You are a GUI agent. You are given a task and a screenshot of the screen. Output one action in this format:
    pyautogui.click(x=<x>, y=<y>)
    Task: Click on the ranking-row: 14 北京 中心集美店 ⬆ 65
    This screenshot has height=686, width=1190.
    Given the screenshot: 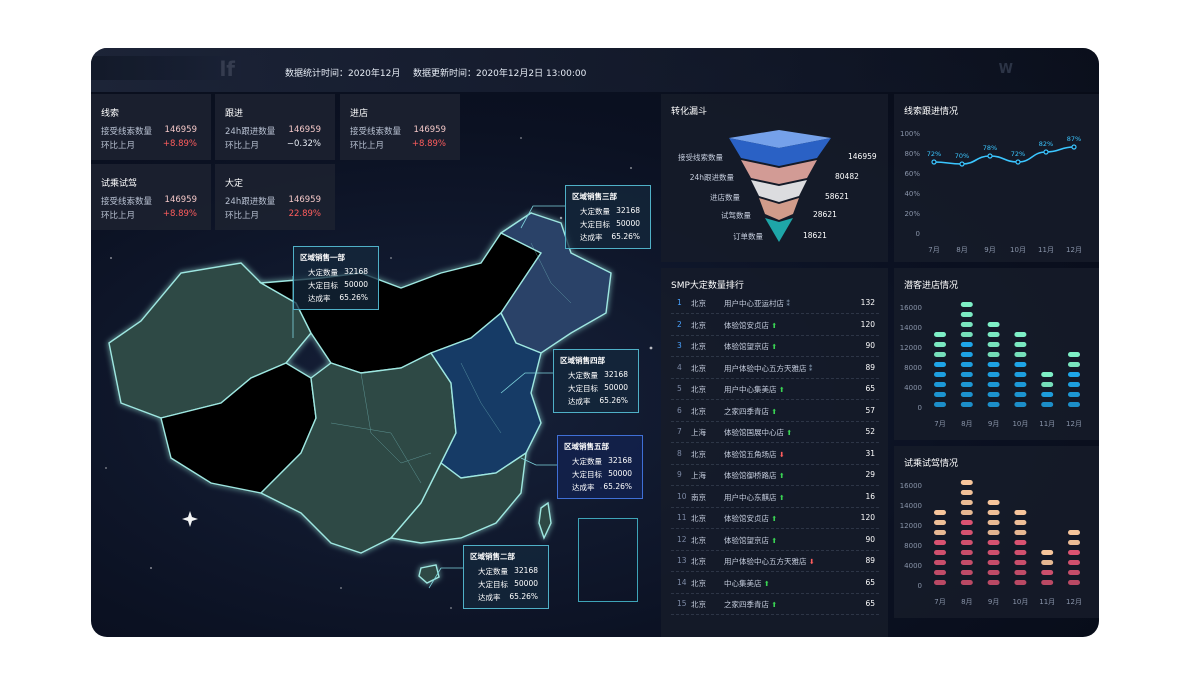 What is the action you would take?
    pyautogui.click(x=775, y=583)
    